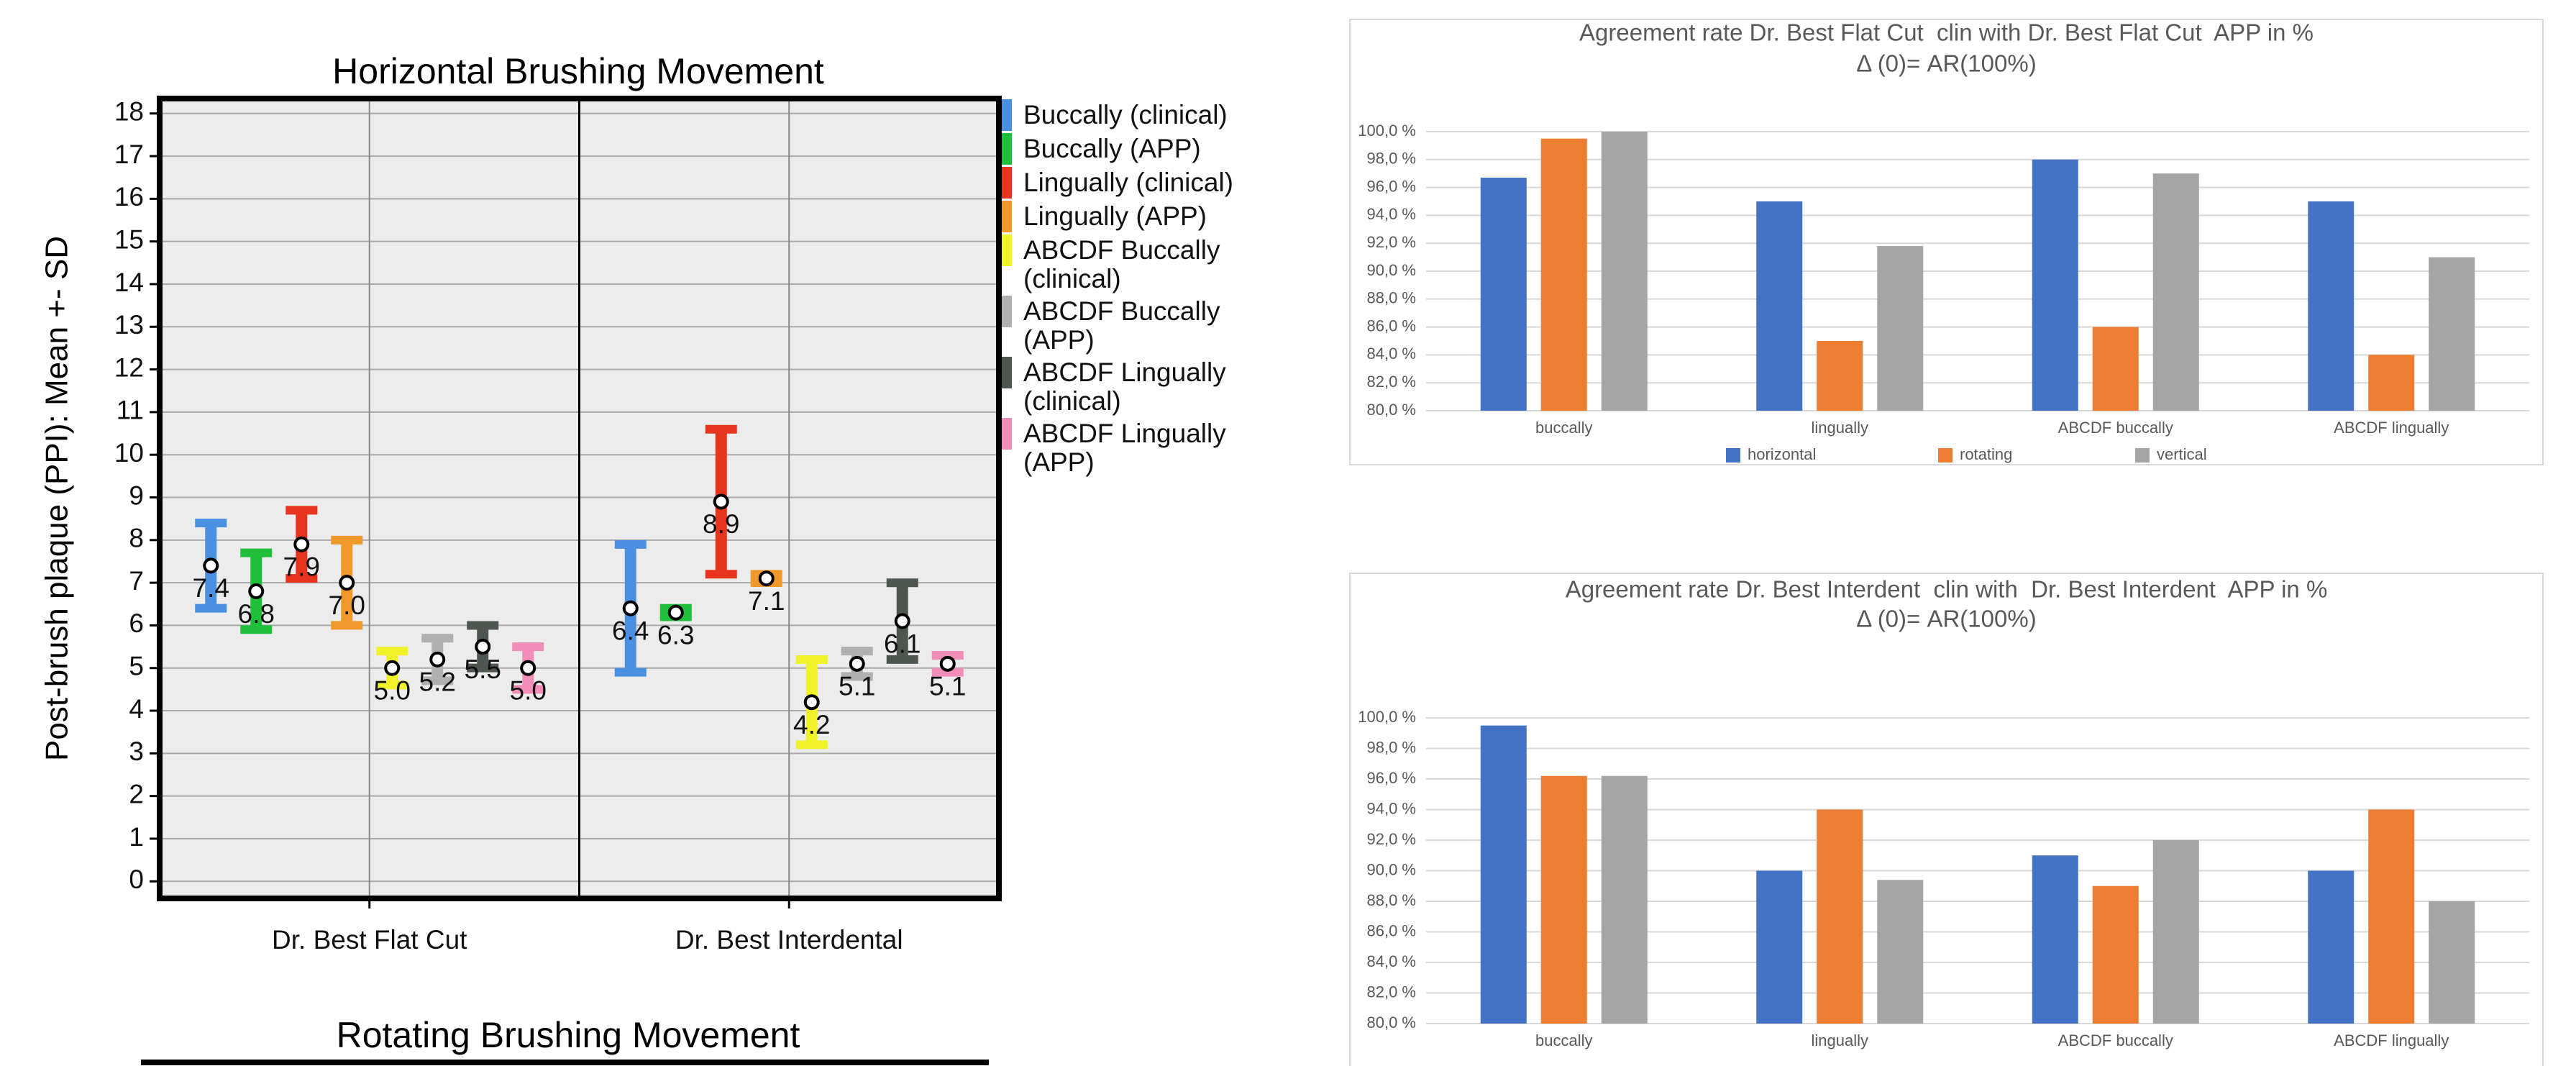  Describe the element at coordinates (57, 498) in the screenshot. I see `y-axis-label: Post-brush plaque (PPI): Mean +- SD` at that location.